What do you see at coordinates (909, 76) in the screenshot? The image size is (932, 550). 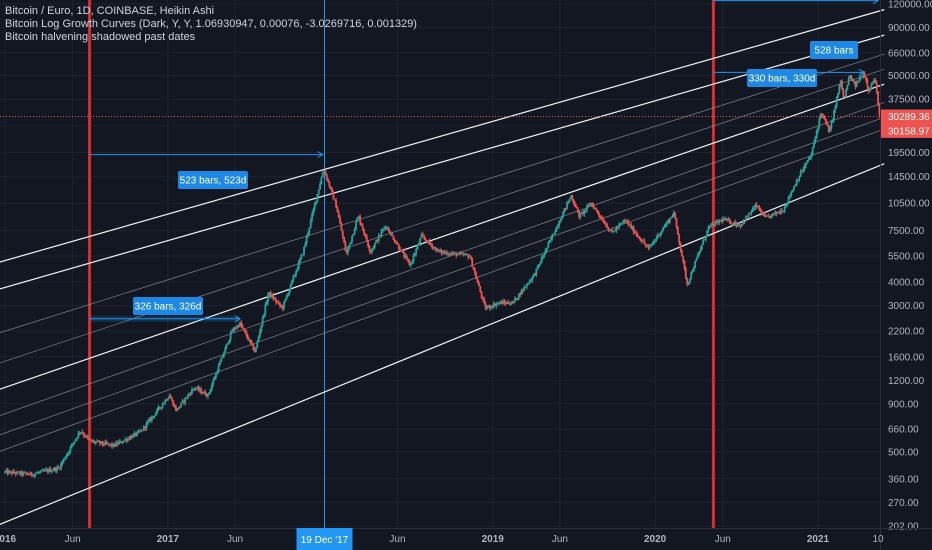 I see `y-tick-label: 50000.00` at bounding box center [909, 76].